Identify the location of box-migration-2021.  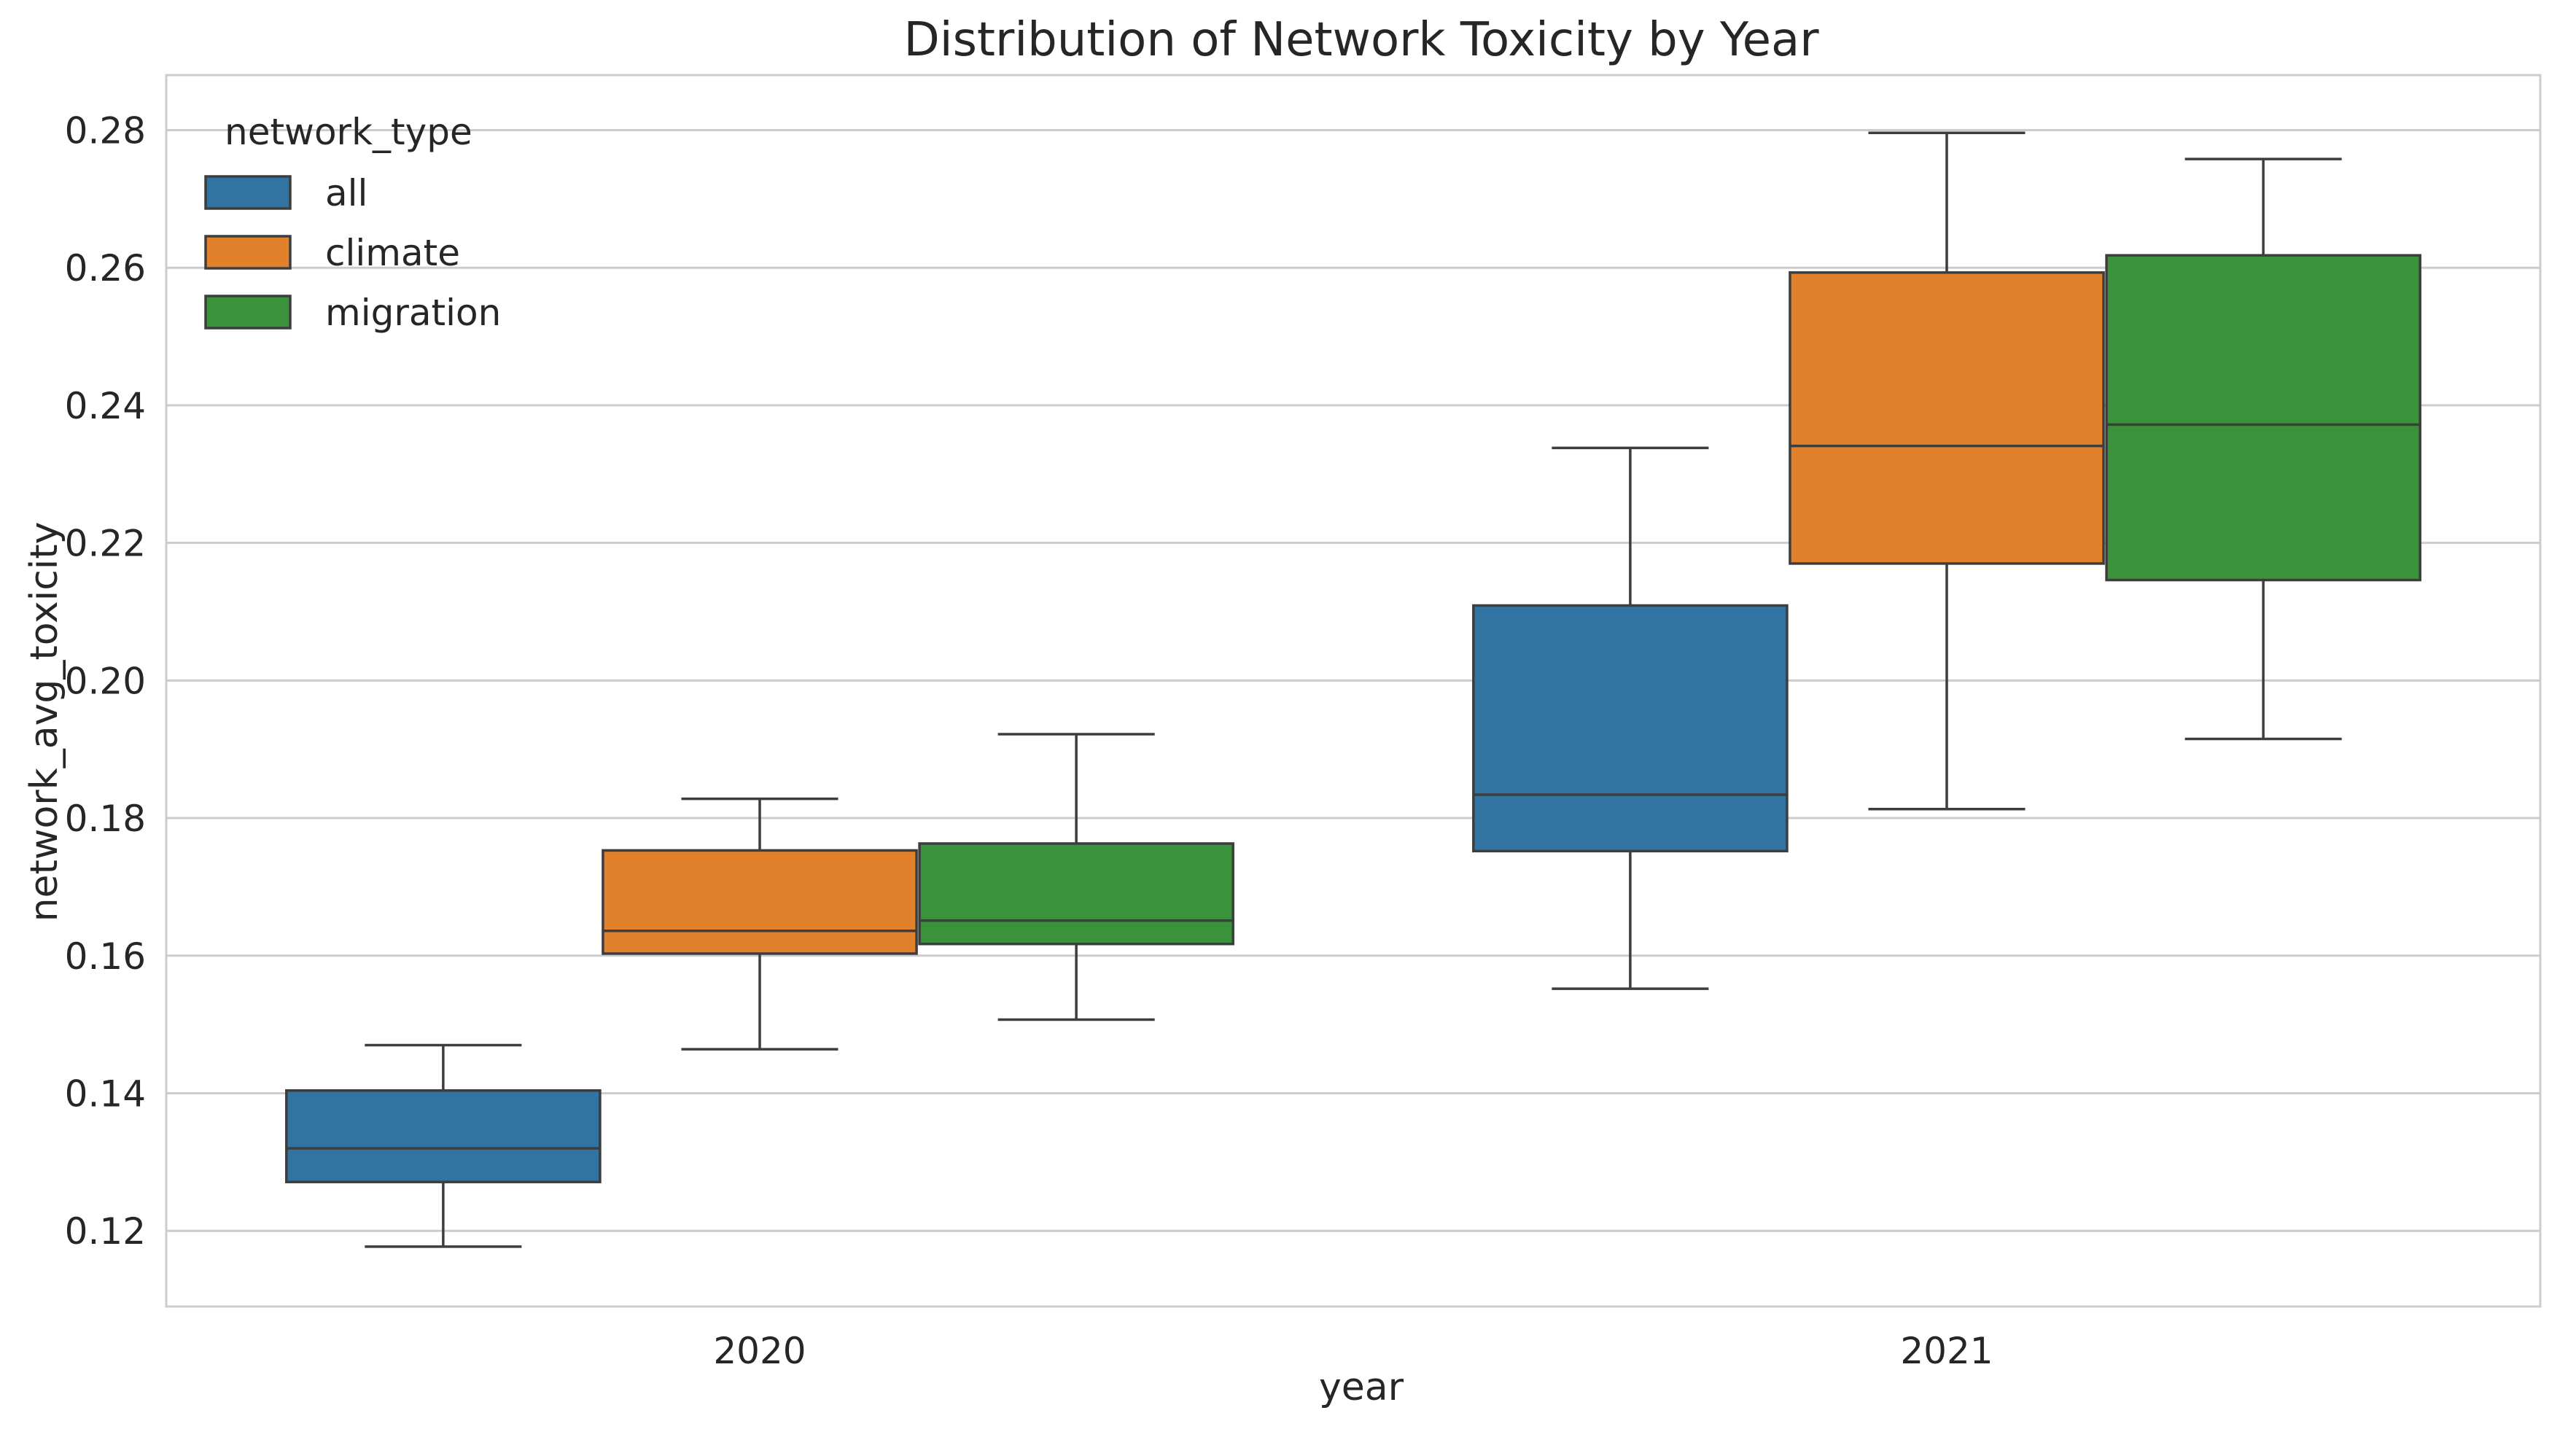
(2263, 449).